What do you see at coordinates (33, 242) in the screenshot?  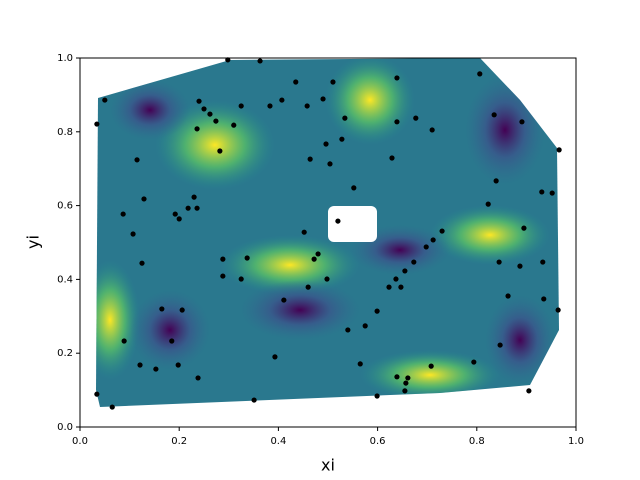 I see `y-axis-label: yi` at bounding box center [33, 242].